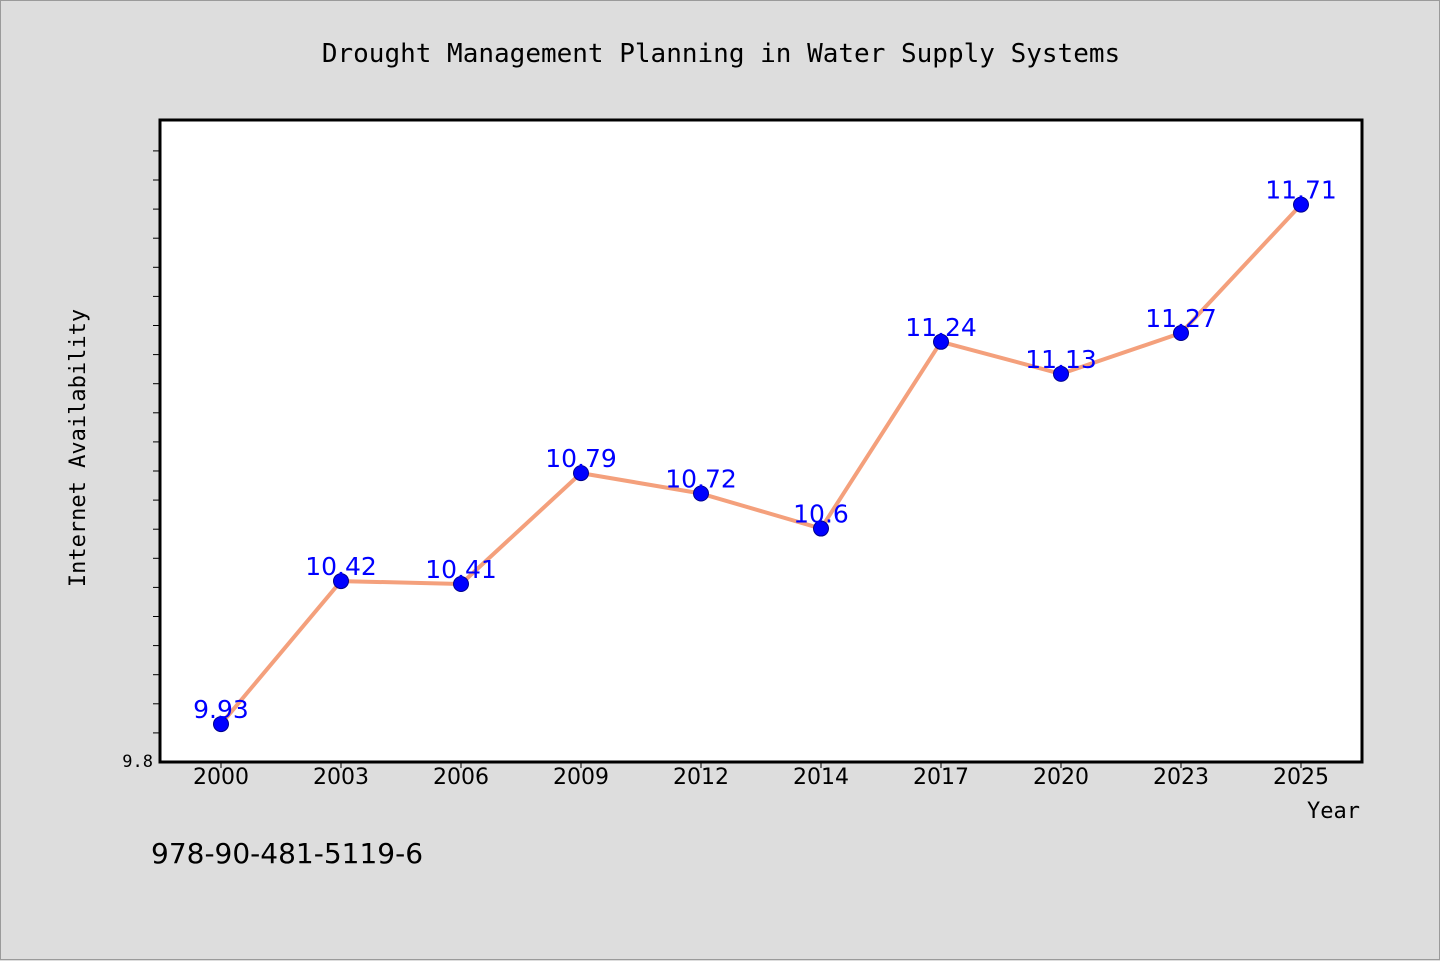 This screenshot has height=961, width=1440. What do you see at coordinates (1301, 190) in the screenshot?
I see `data-label: 11.71` at bounding box center [1301, 190].